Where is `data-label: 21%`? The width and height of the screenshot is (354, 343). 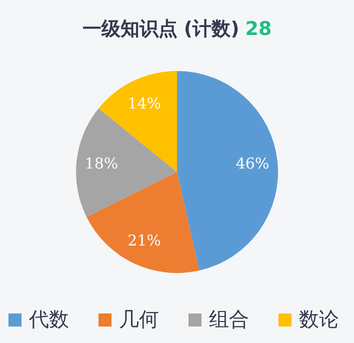 data-label: 21% is located at coordinates (145, 241).